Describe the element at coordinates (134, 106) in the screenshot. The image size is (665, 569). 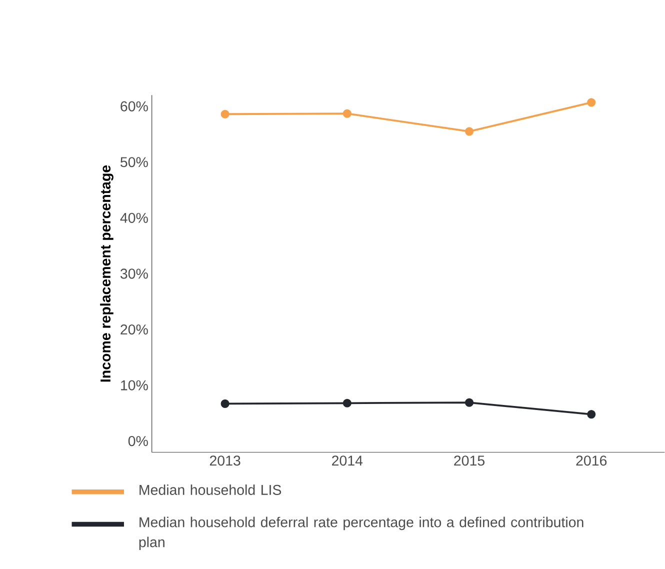
I see `y-tick-label: 60%` at that location.